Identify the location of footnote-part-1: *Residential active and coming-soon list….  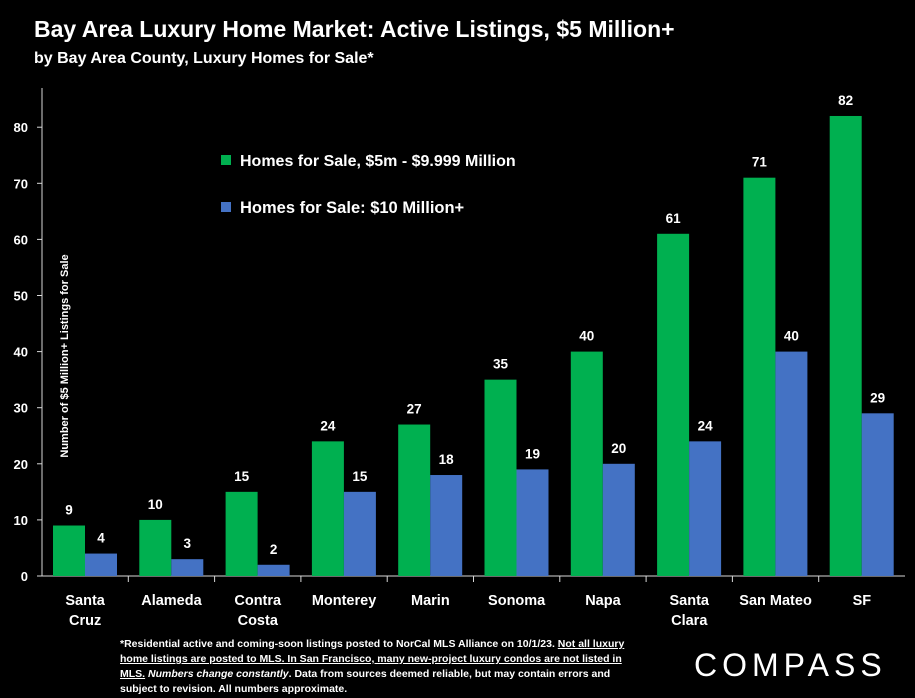
(339, 644).